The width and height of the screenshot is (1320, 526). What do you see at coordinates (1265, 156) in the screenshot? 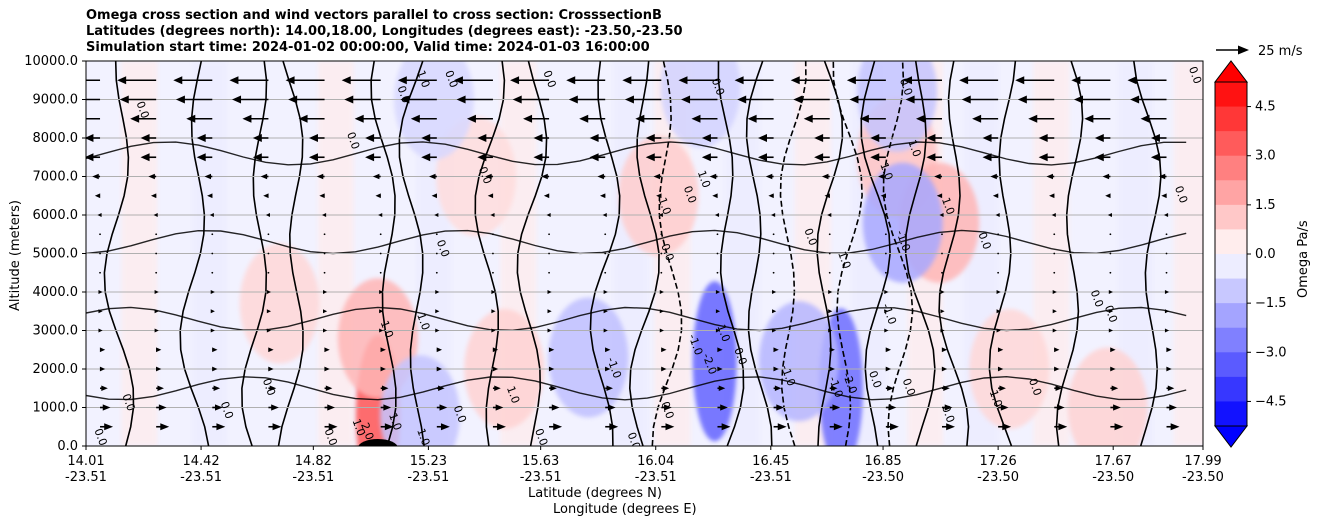
I see `colorbar-tick-label: 3.0` at bounding box center [1265, 156].